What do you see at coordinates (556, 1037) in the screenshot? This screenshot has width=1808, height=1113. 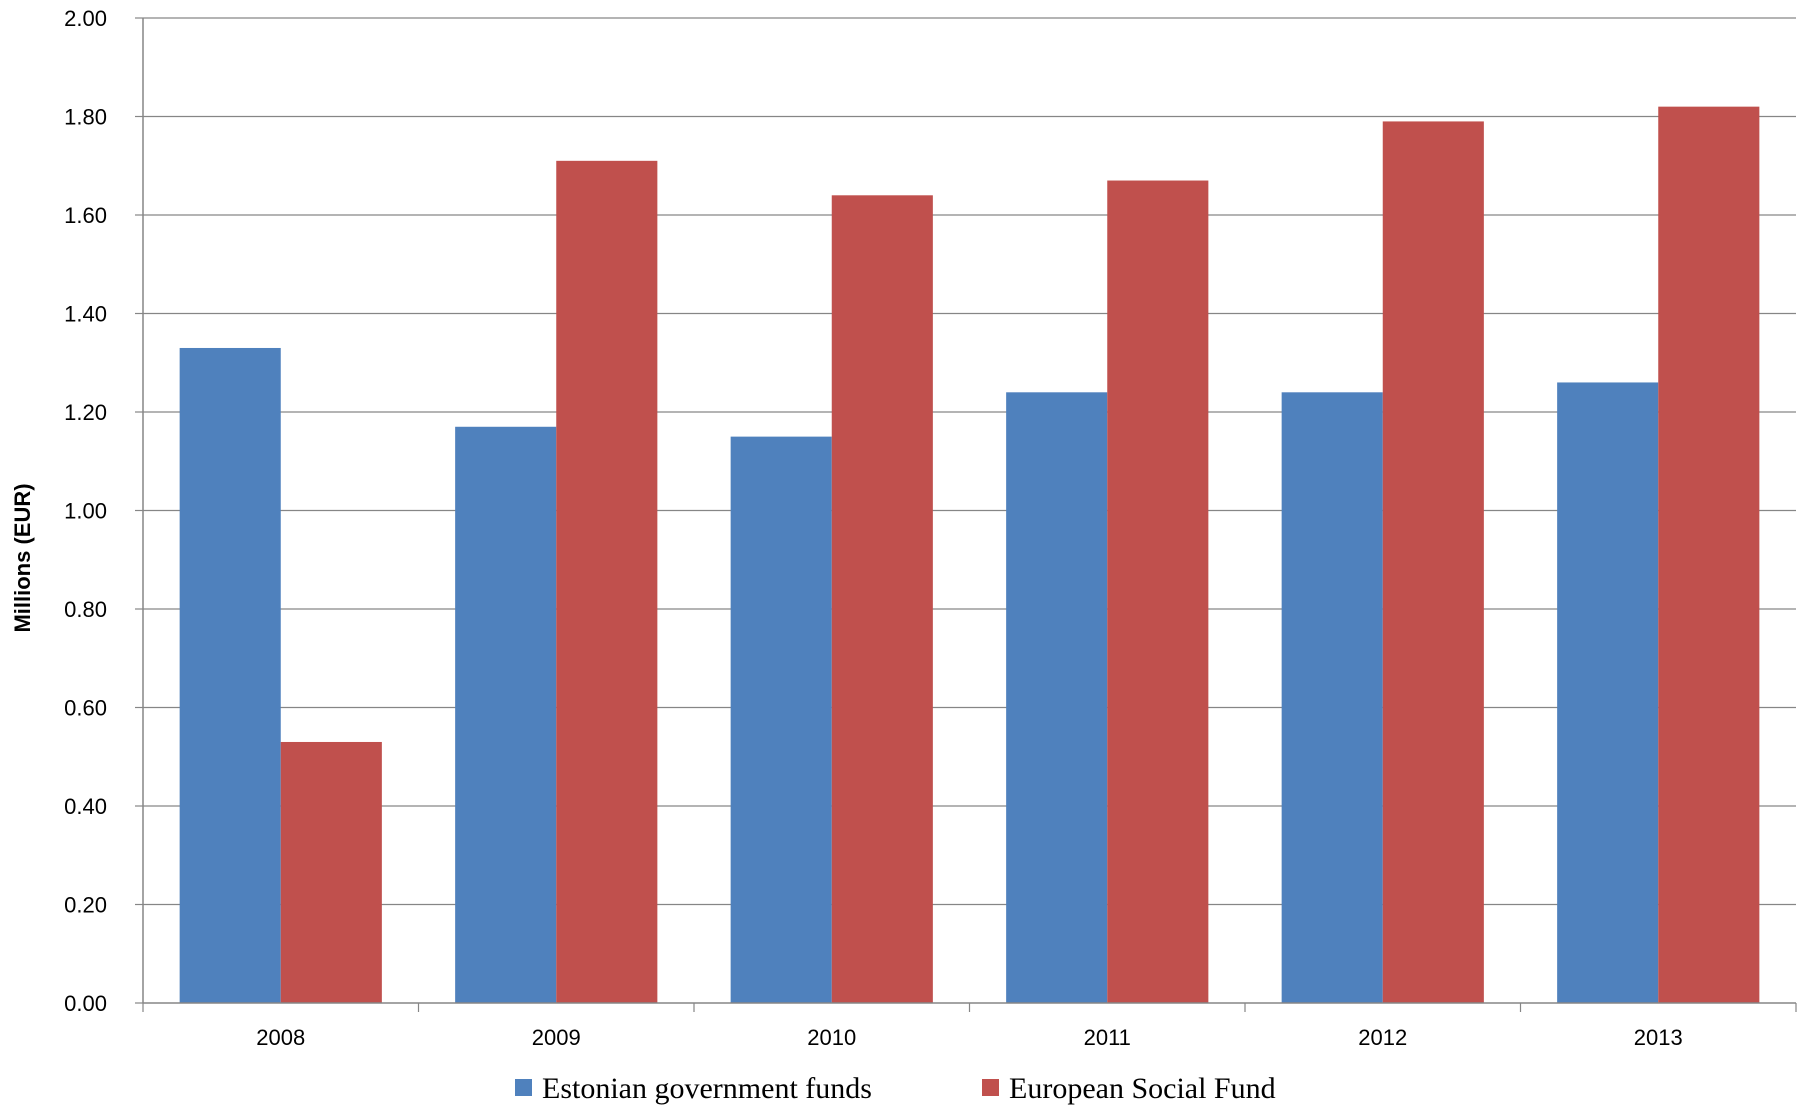 I see `x-tick-label: 2009` at bounding box center [556, 1037].